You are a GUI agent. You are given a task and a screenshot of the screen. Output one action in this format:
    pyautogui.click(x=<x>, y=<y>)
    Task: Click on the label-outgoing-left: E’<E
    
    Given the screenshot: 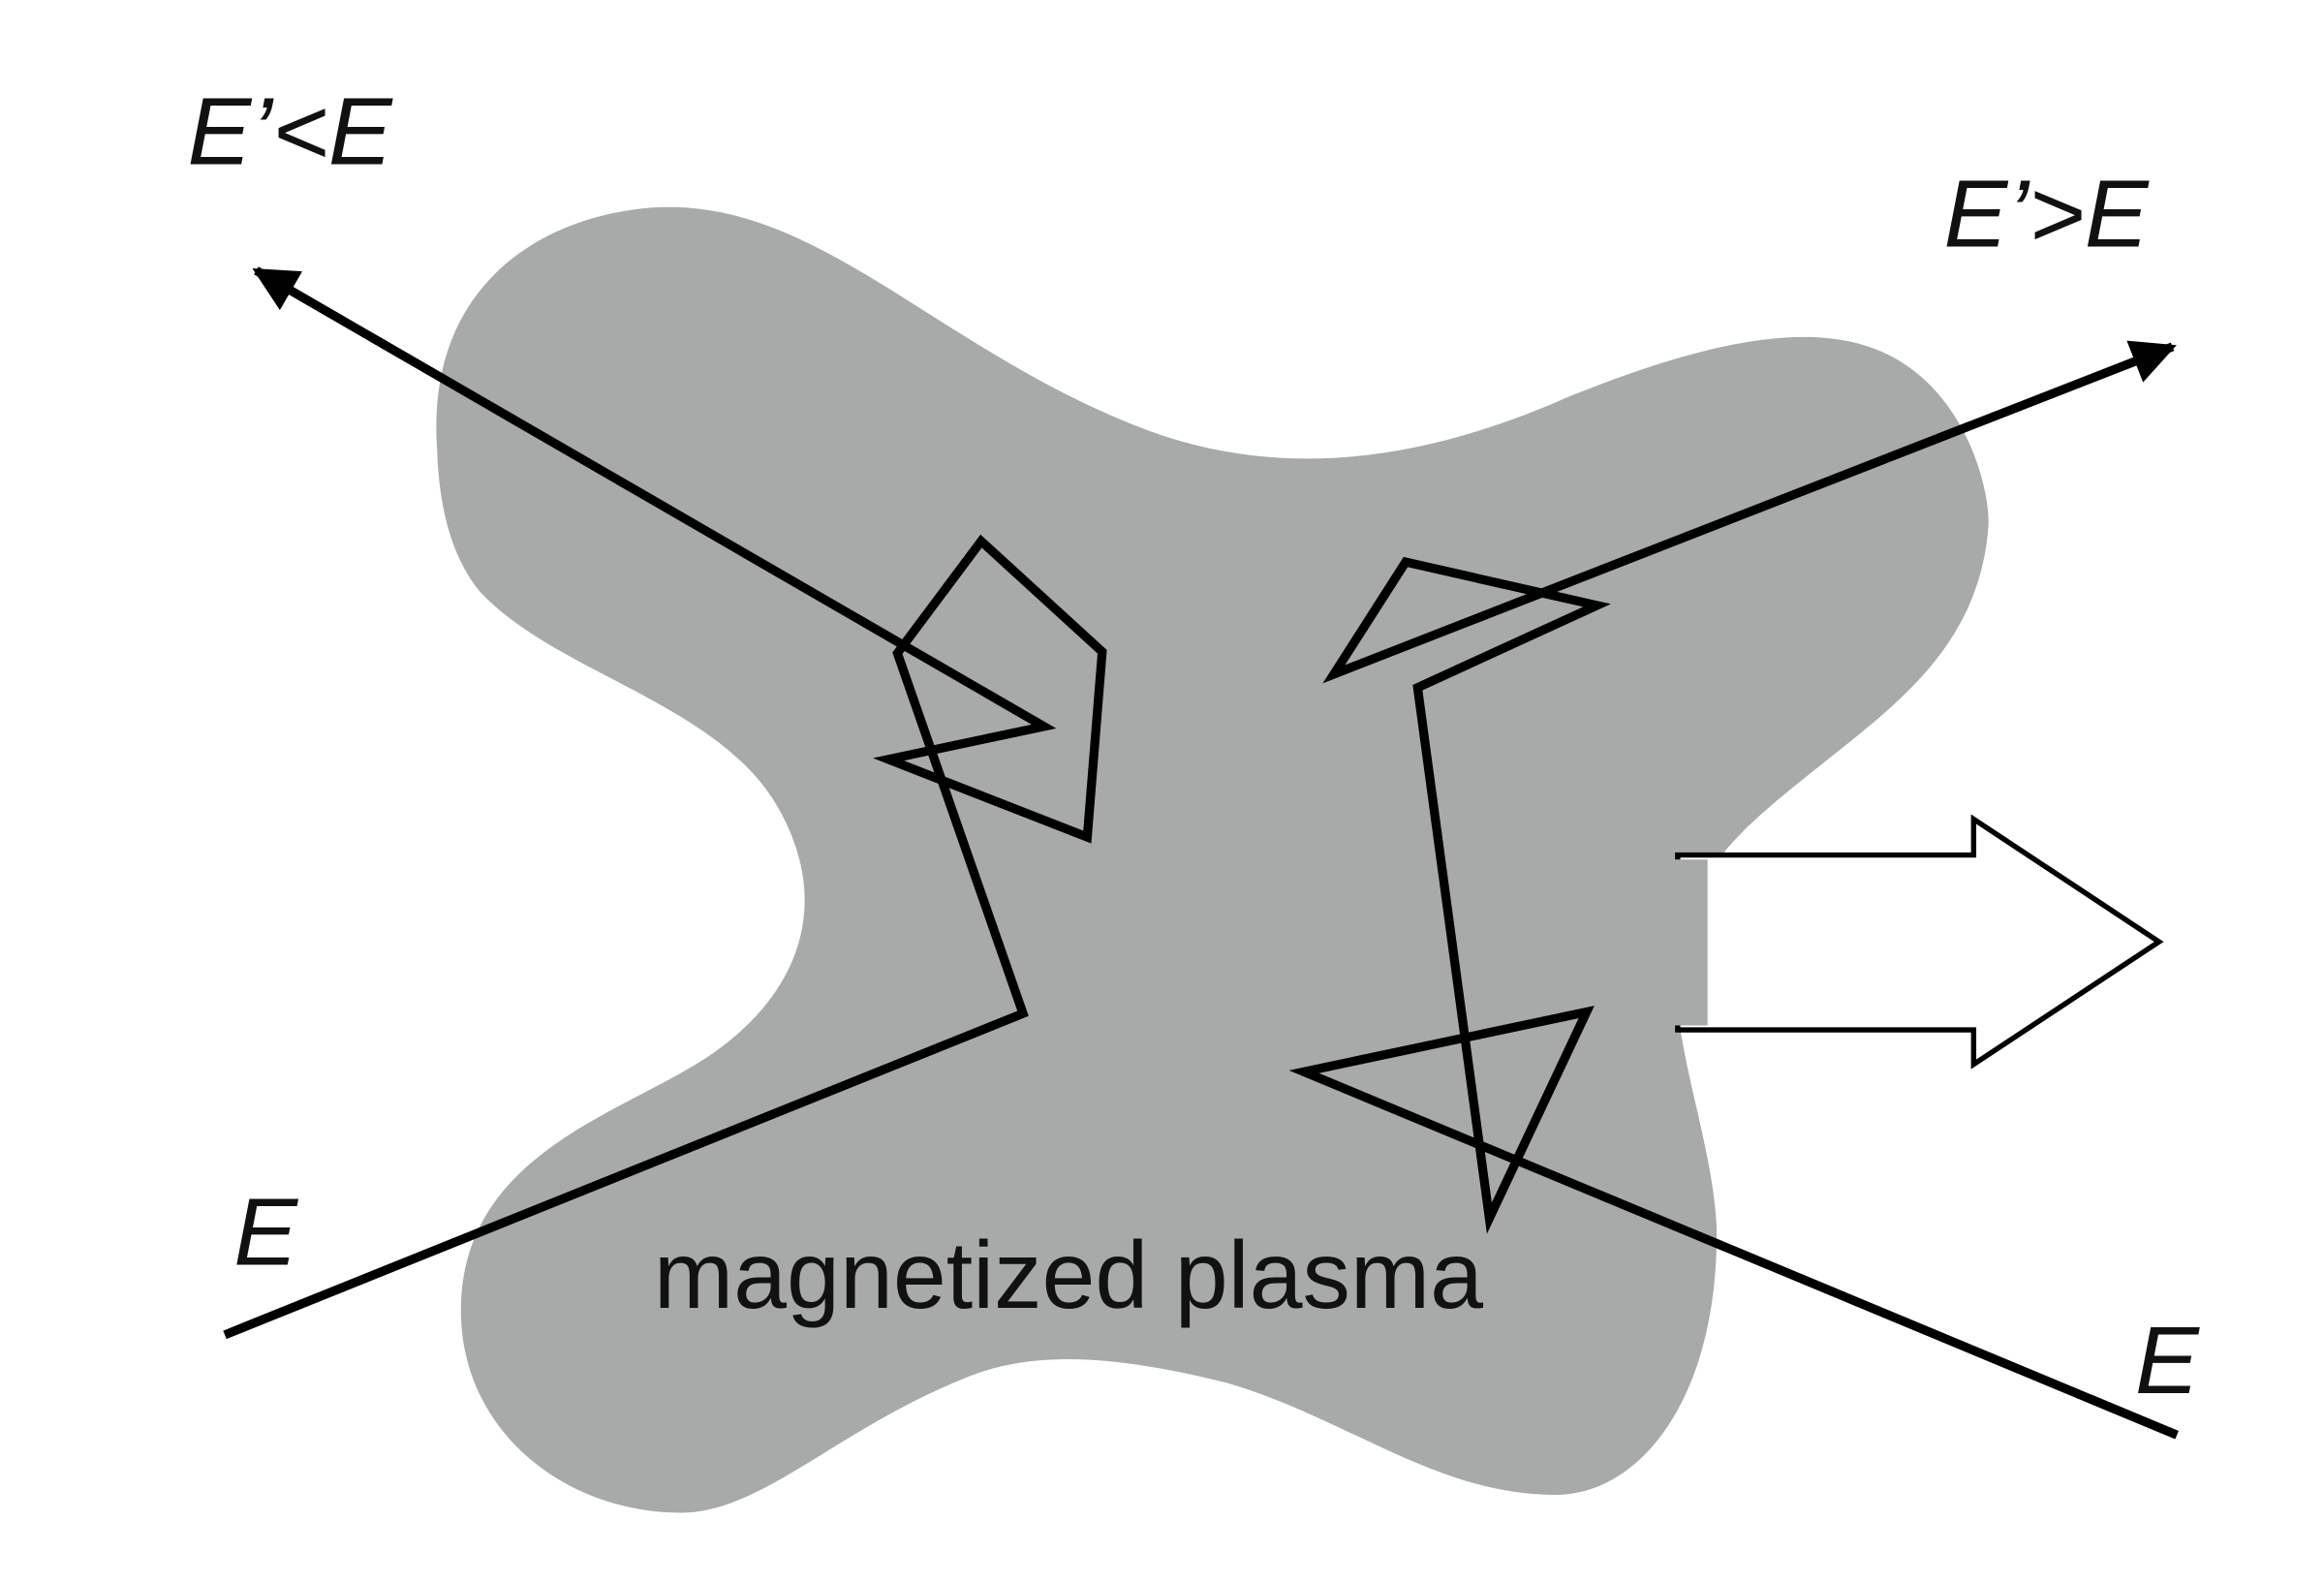 What is the action you would take?
    pyautogui.click(x=289, y=131)
    